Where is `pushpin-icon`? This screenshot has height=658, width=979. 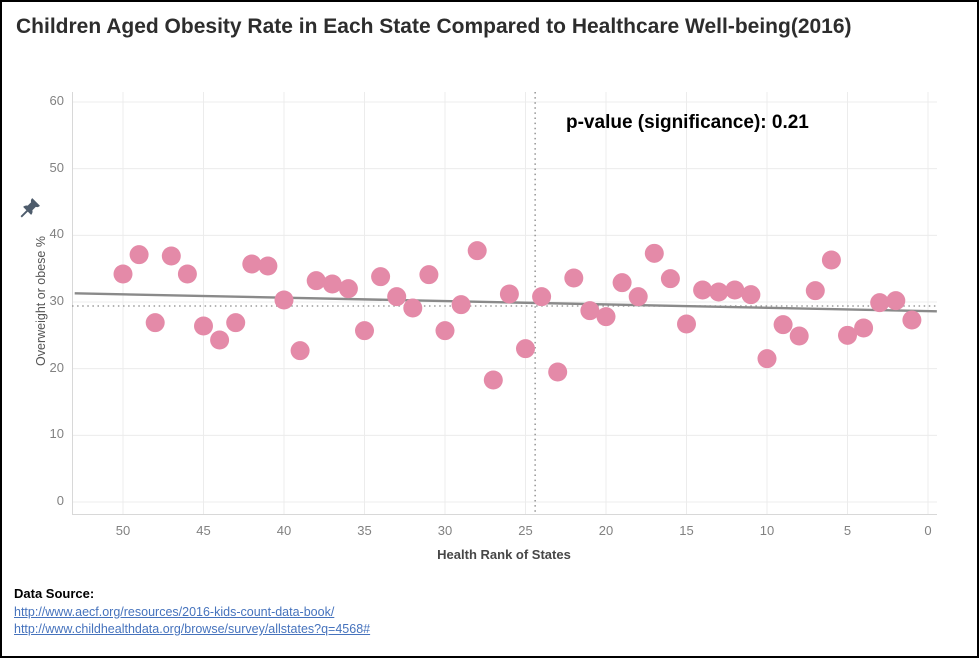
pushpin-icon is located at coordinates (30, 208).